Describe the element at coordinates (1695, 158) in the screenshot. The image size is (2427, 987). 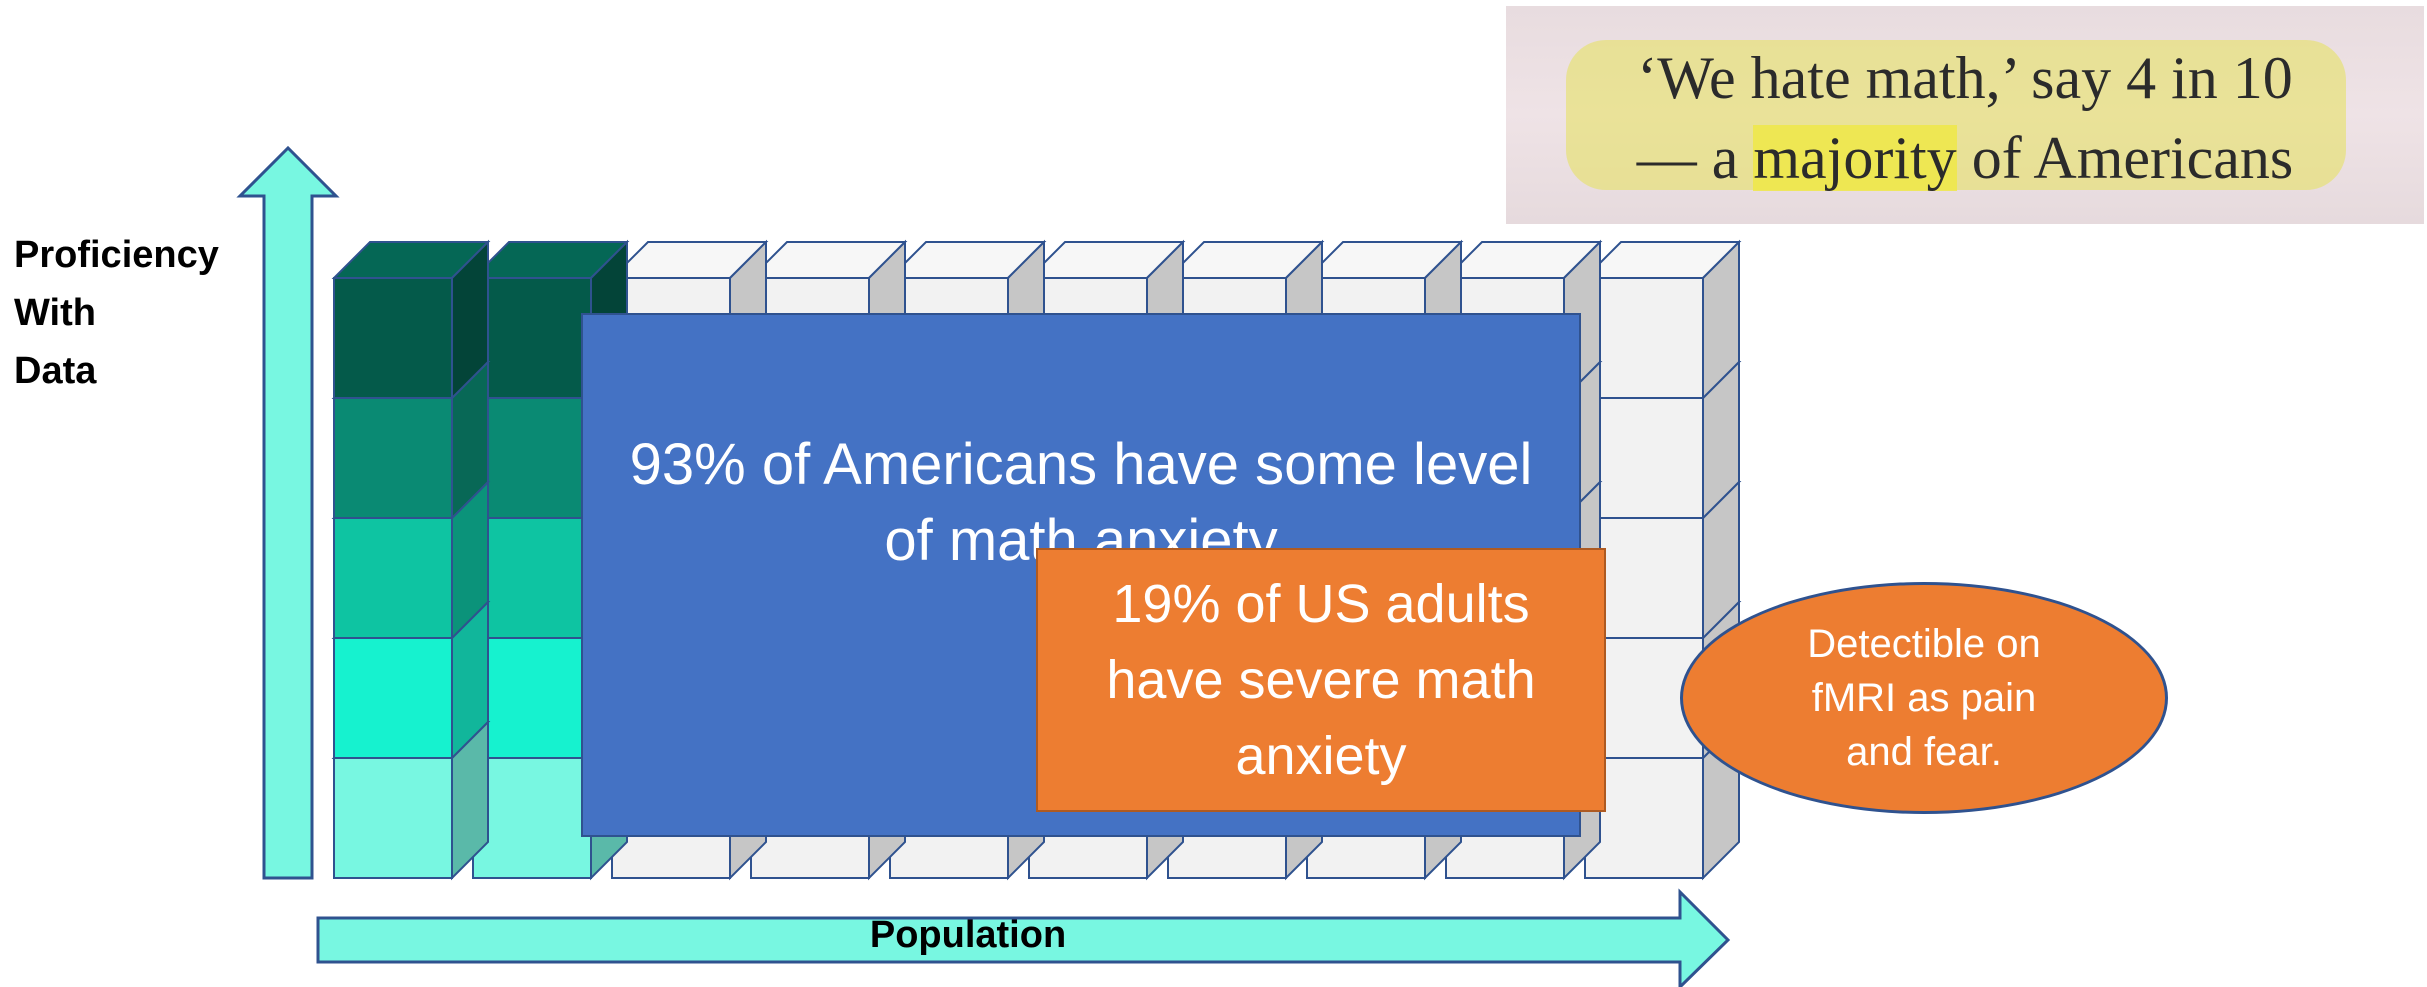
I see `headline-prefix: — a` at that location.